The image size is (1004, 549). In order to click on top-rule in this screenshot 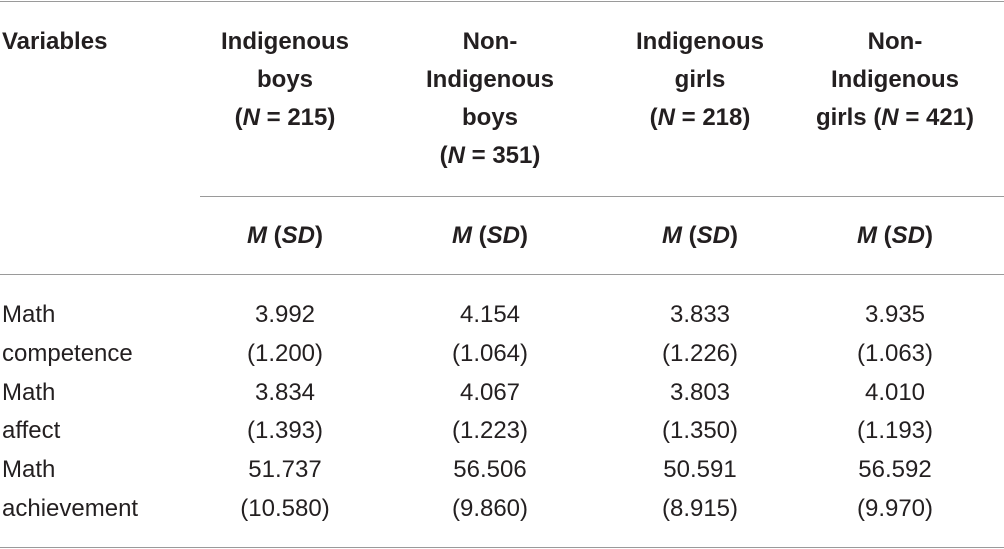, I will do `click(502, 1)`.